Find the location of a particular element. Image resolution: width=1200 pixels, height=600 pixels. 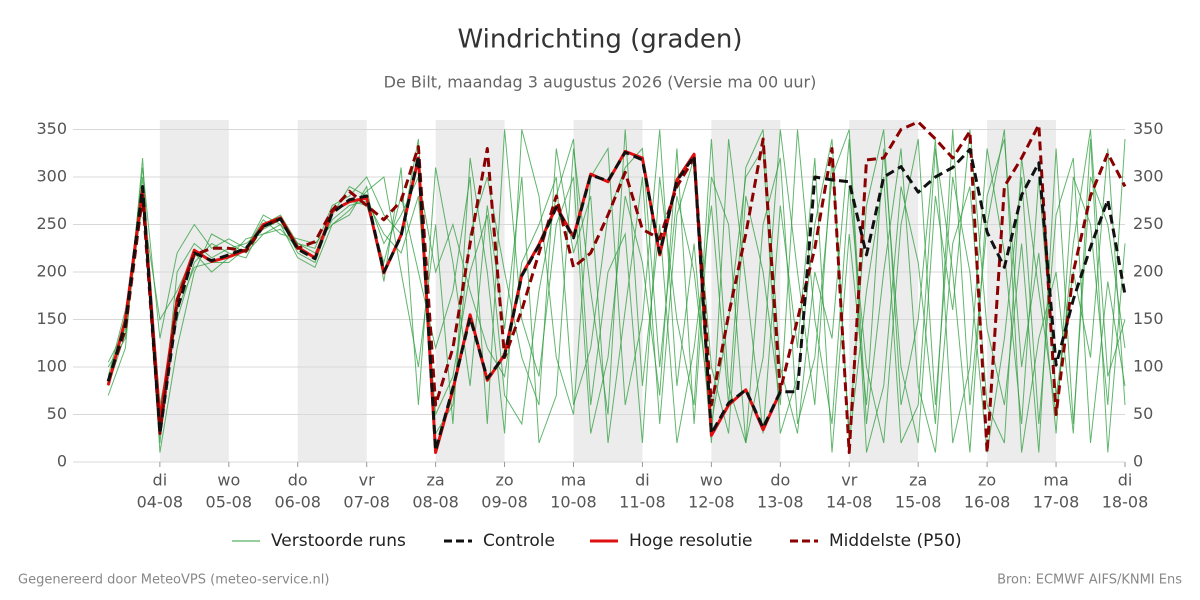

y-tick-label: 300 is located at coordinates (51, 176).